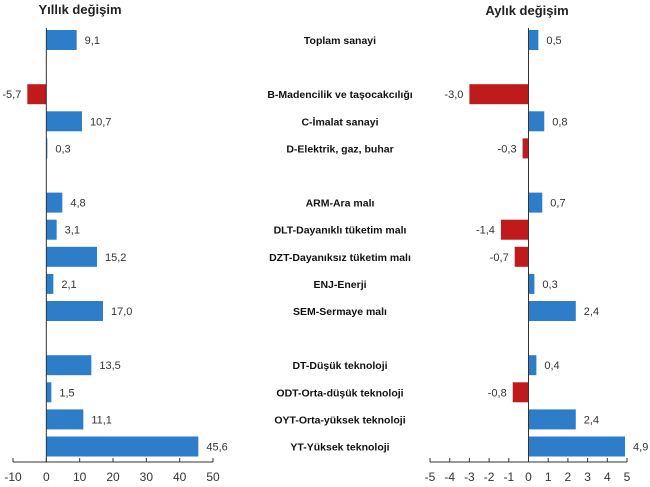  I want to click on category-label: Toplam sanayi, so click(340, 41).